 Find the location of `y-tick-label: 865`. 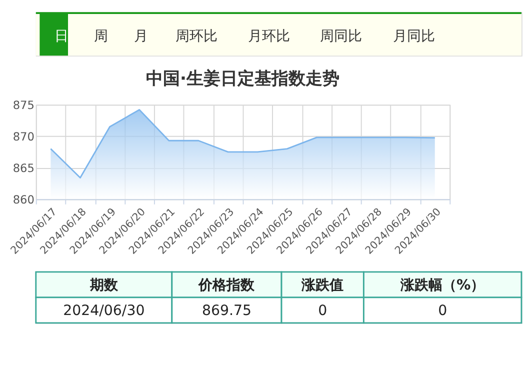

y-tick-label: 865 is located at coordinates (23, 167).